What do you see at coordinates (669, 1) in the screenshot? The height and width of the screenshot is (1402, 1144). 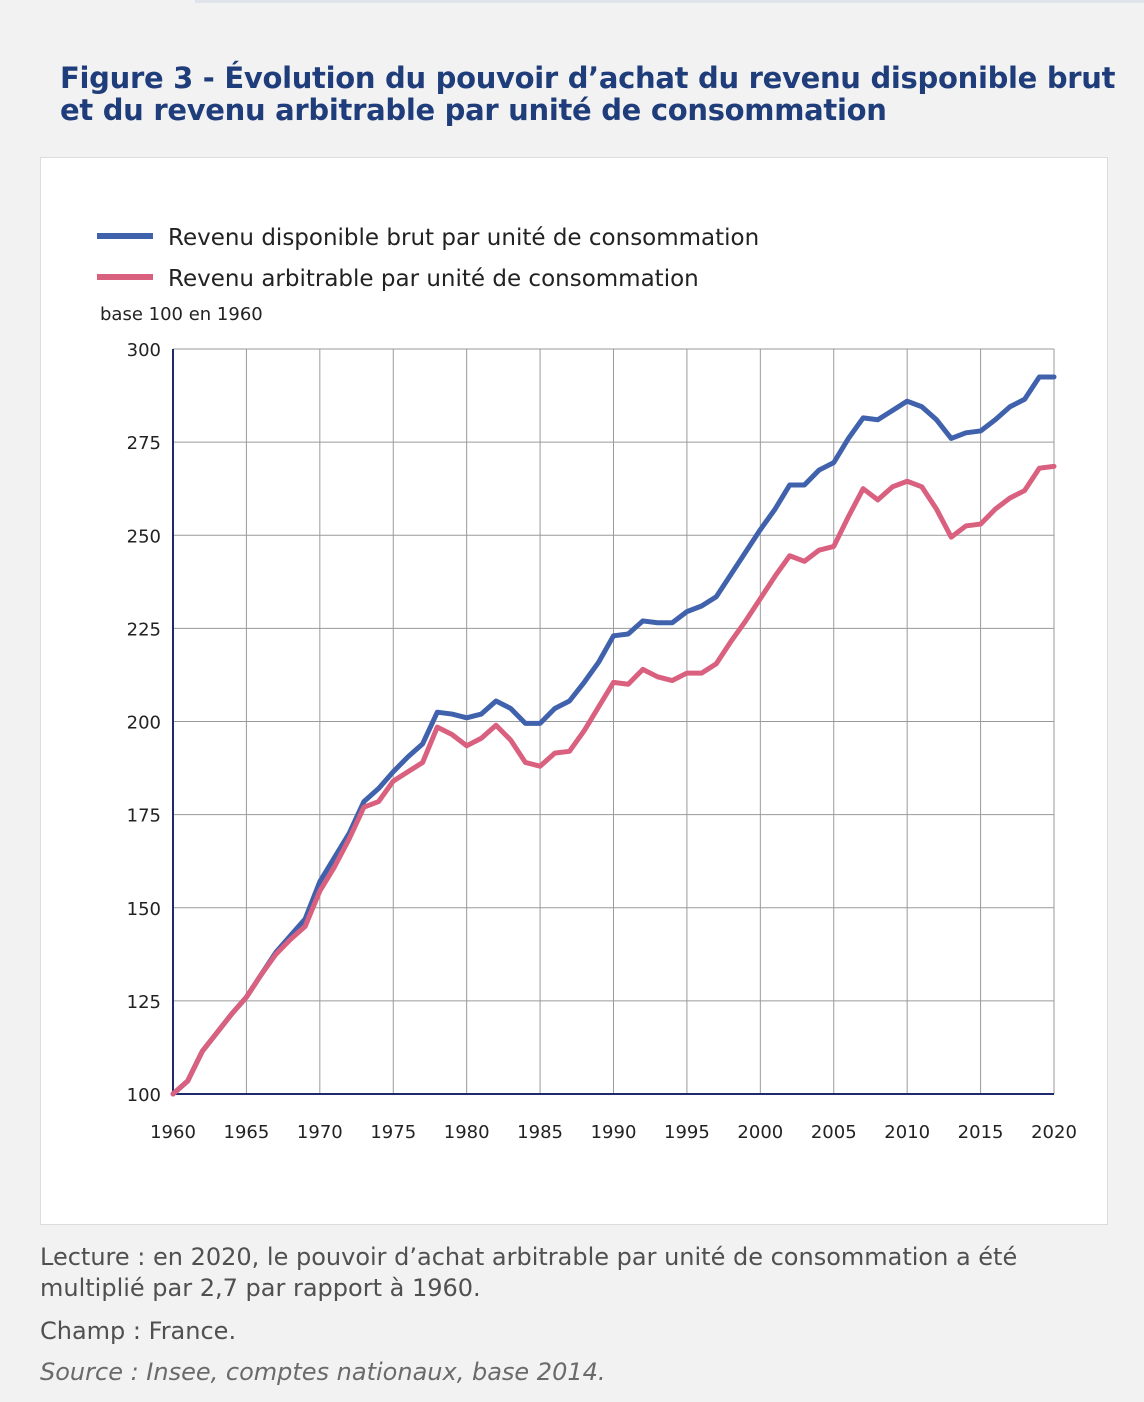 I see `top-rule` at bounding box center [669, 1].